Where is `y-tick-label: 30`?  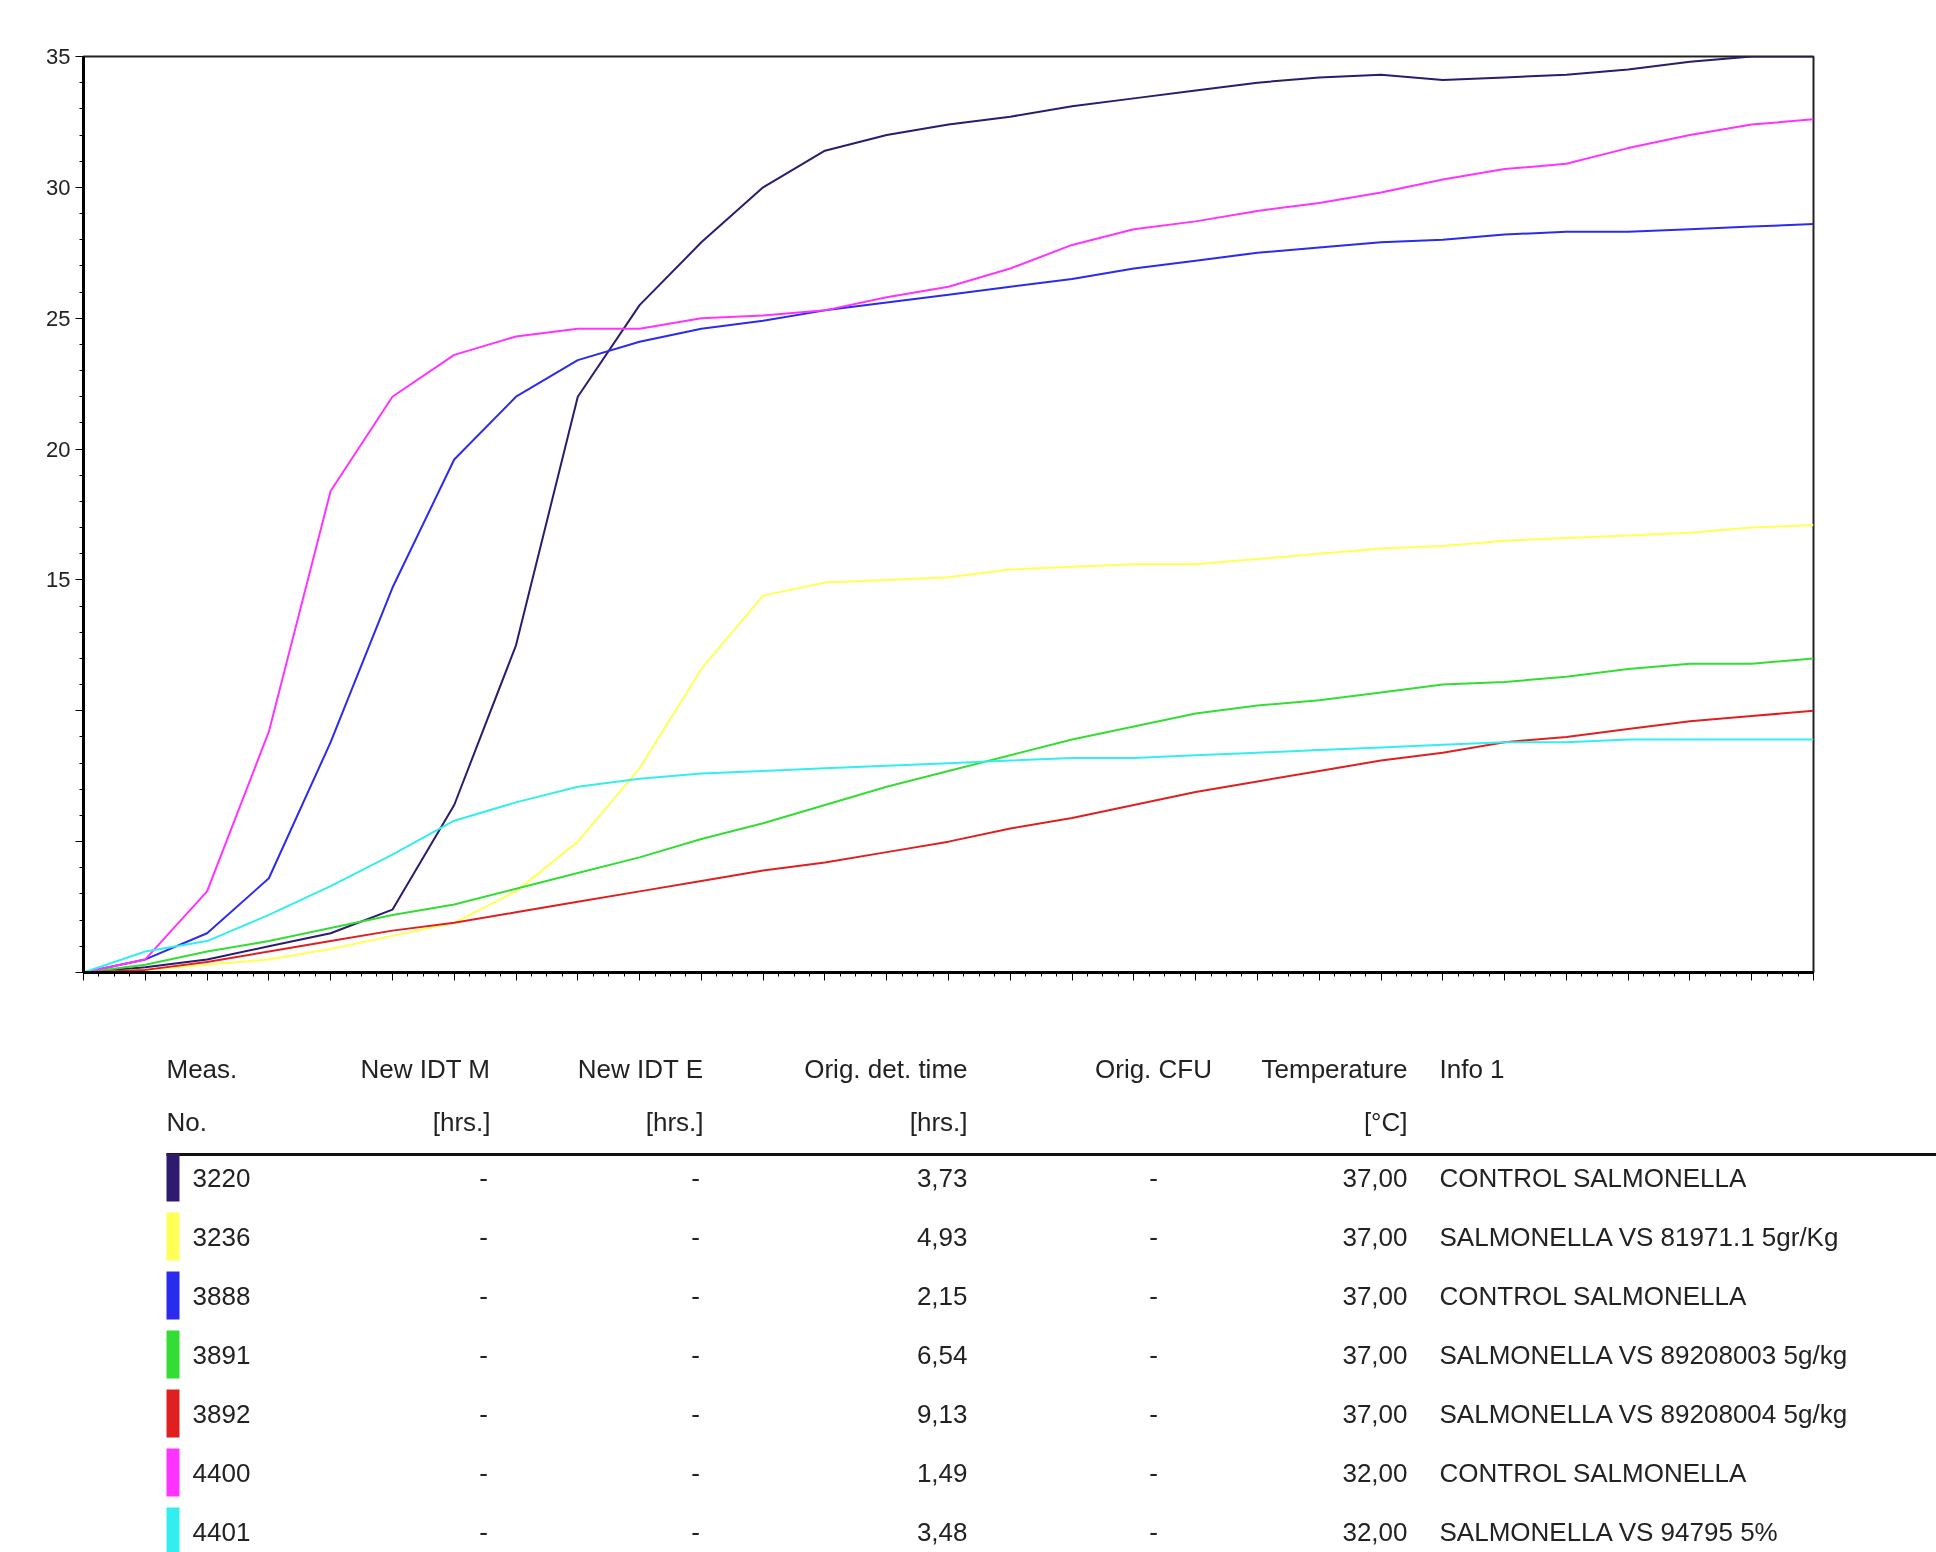 y-tick-label: 30 is located at coordinates (58, 187).